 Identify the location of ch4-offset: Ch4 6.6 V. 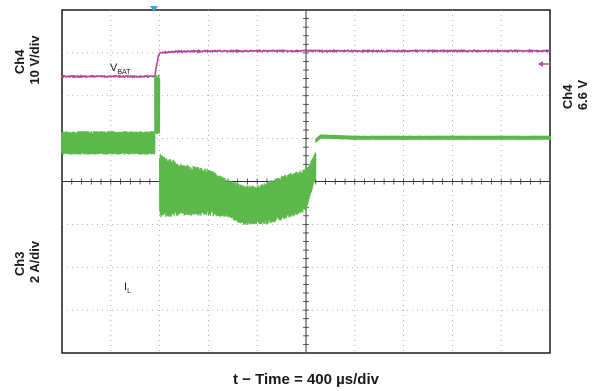
(575, 94).